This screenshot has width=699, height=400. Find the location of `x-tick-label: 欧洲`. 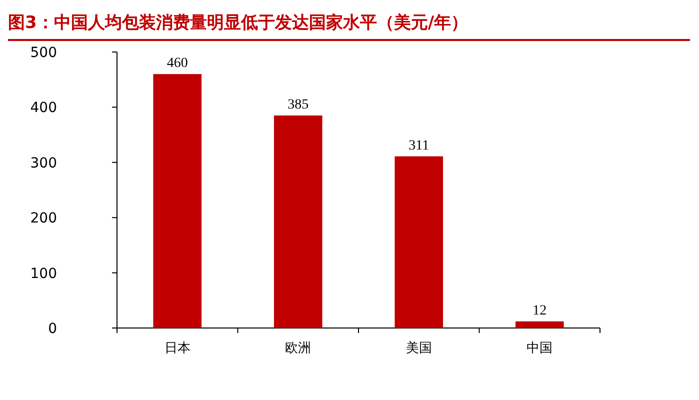

x-tick-label: 欧洲 is located at coordinates (298, 348).